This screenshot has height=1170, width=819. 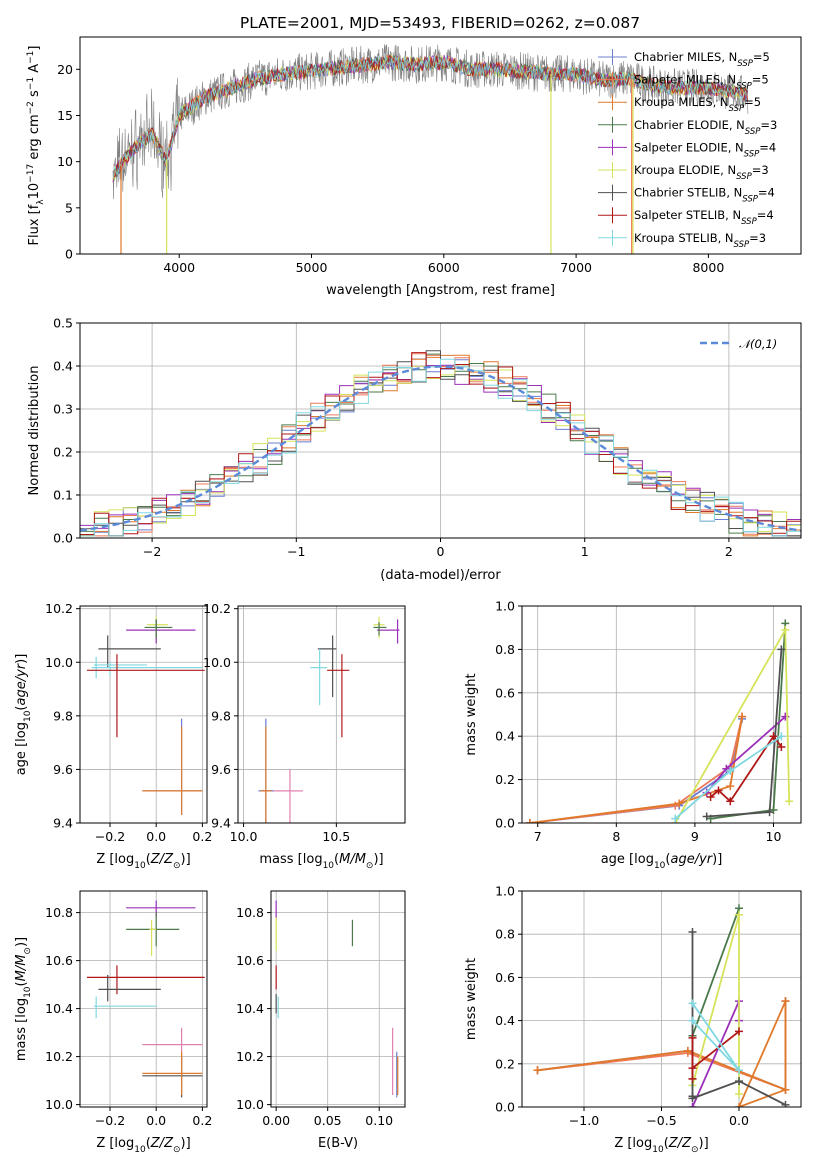 What do you see at coordinates (440, 575) in the screenshot?
I see `x-axis-label: (data-model)/error` at bounding box center [440, 575].